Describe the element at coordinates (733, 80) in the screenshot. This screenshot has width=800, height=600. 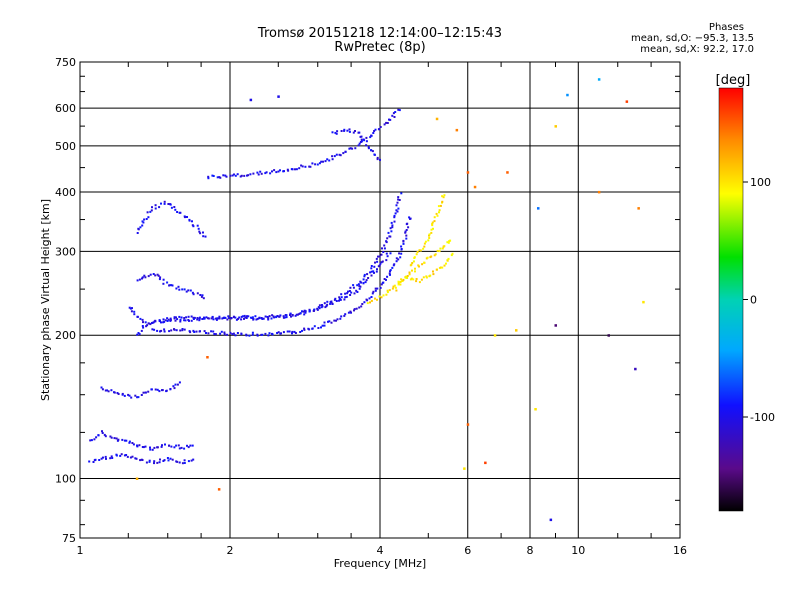
I see `colorbar-label: [deg]` at that location.